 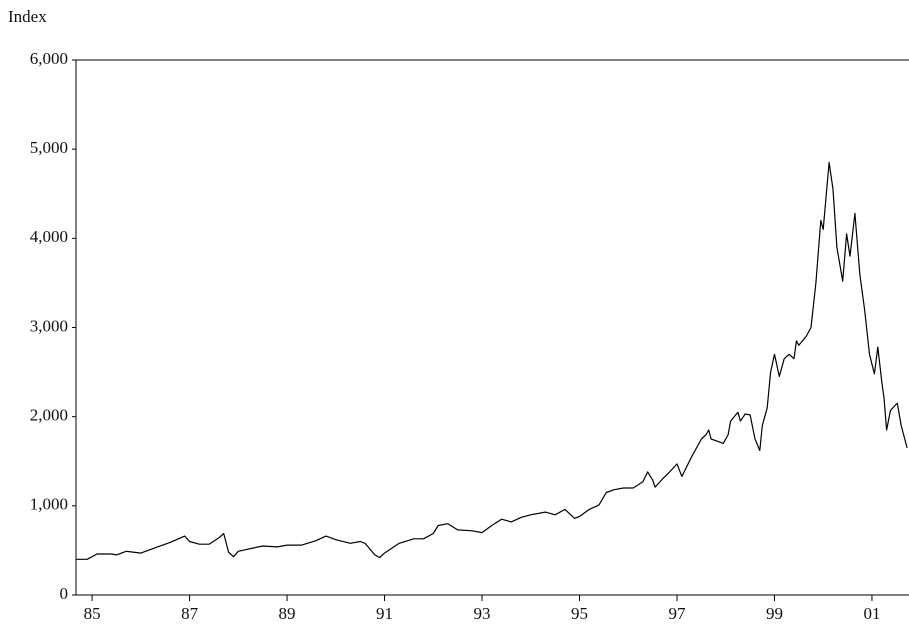 I want to click on y-tick-label: 1,000, so click(x=49, y=504).